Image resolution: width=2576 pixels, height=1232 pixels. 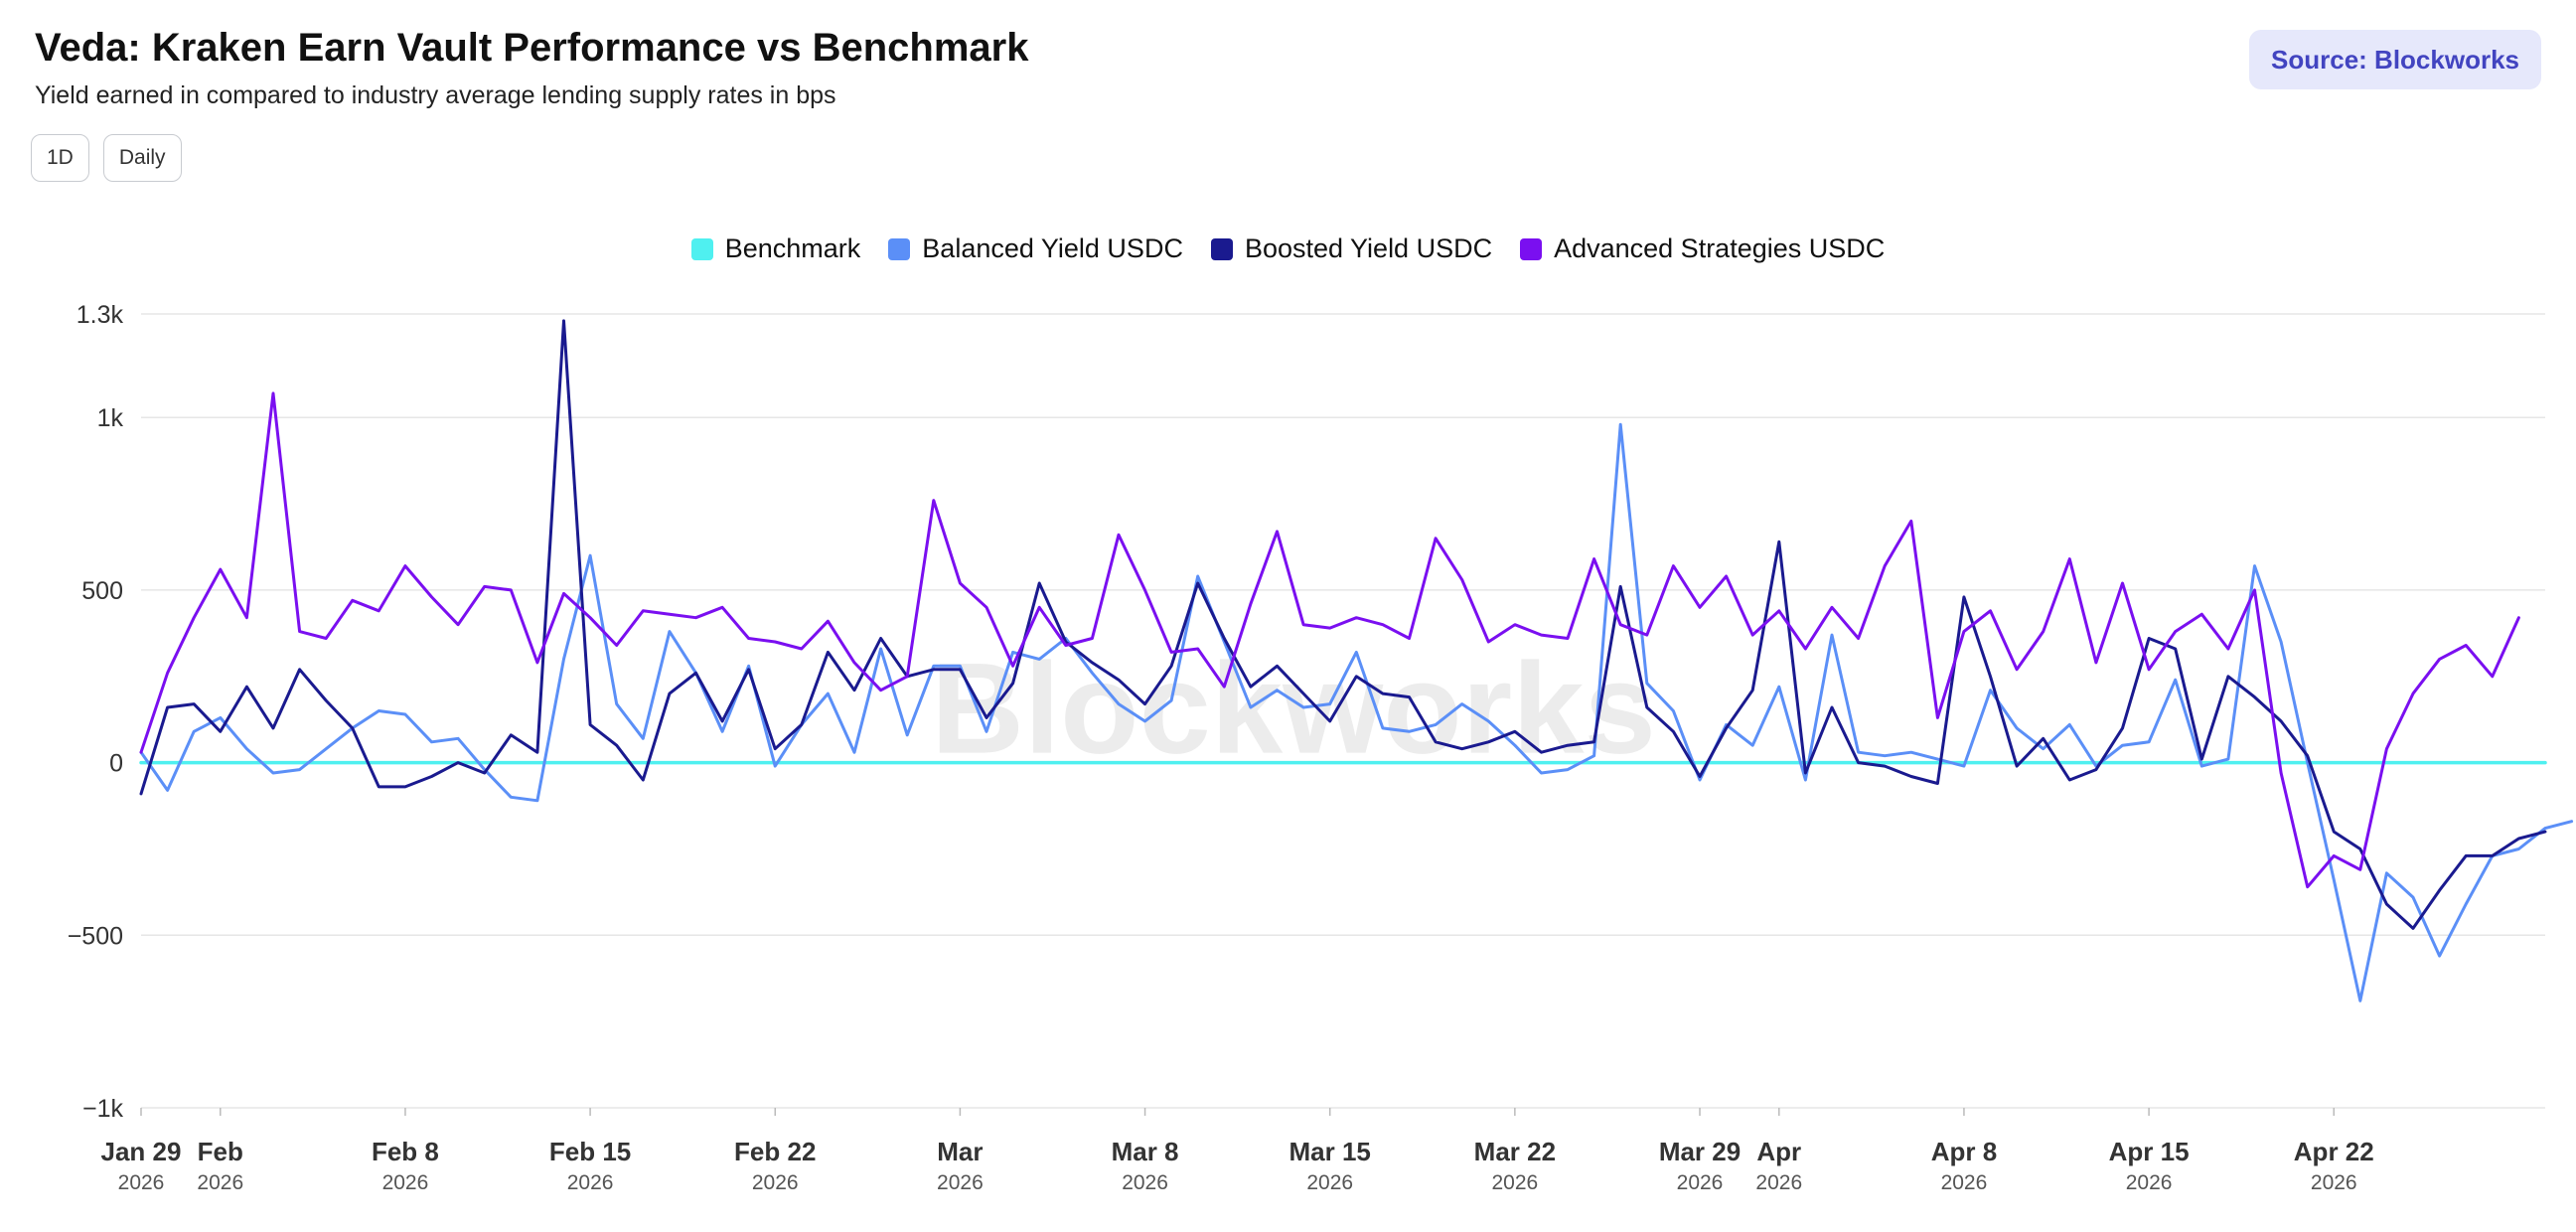 I want to click on y-tick-label: 0, so click(x=116, y=764).